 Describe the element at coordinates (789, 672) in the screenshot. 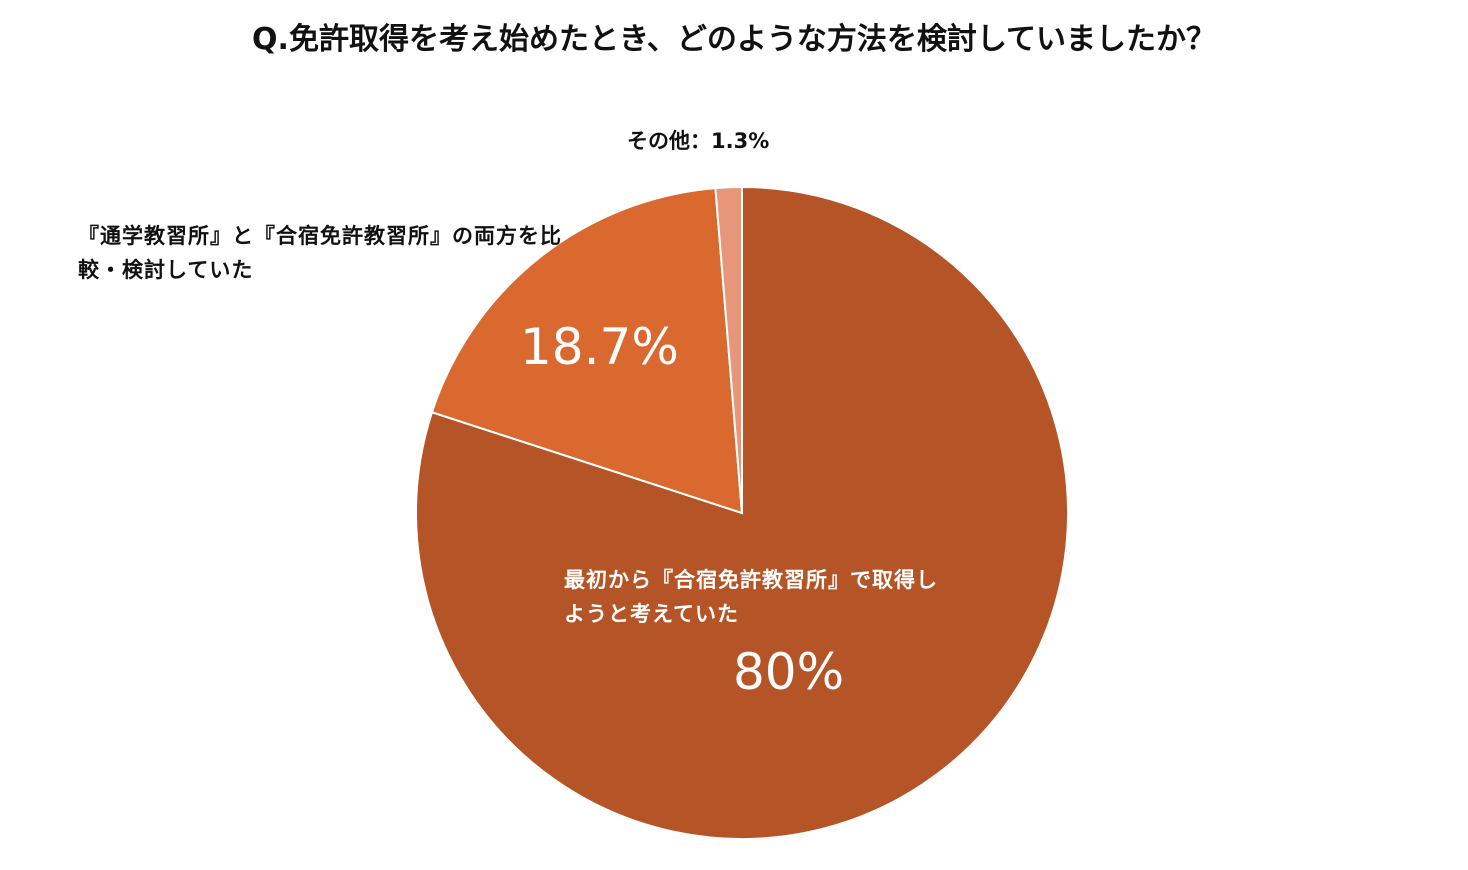

I see `value-label: 80%` at that location.